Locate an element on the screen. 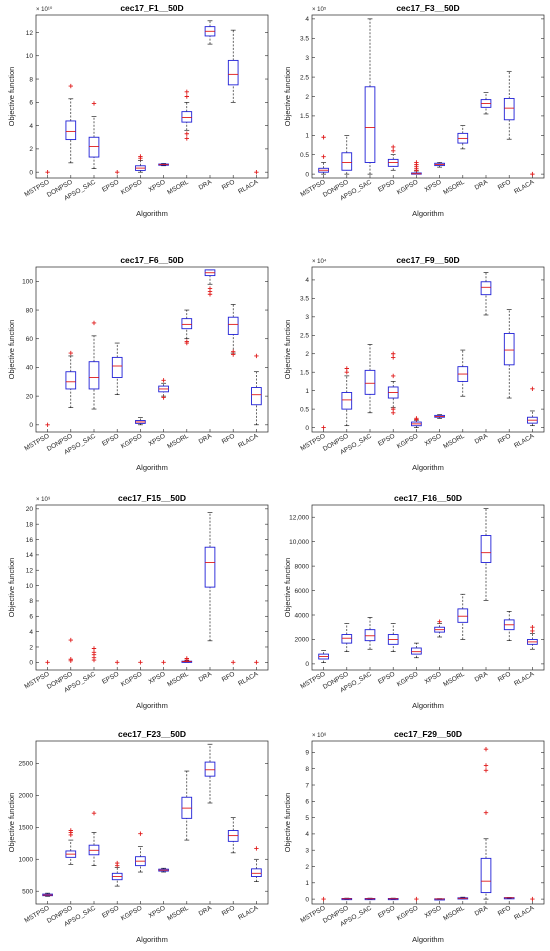 Image resolution: width=550 pixels, height=951 pixels. y-tick-label: 3.5 is located at coordinates (304, 299).